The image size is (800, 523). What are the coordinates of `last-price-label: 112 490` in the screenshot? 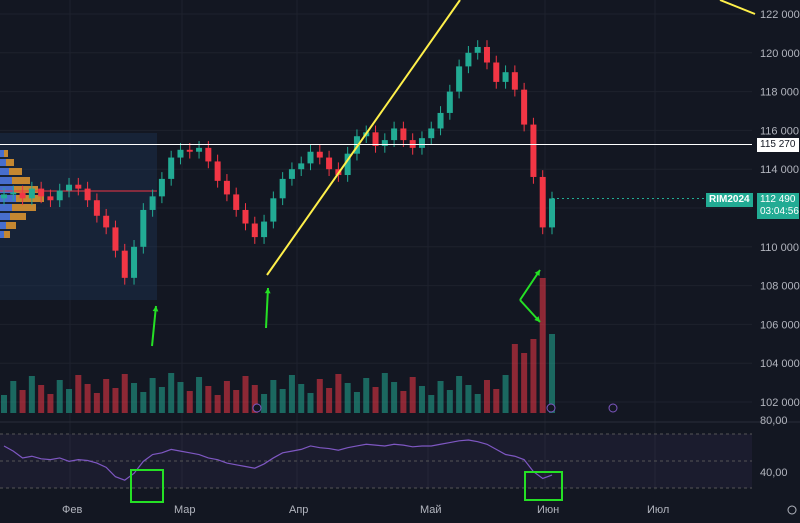 It's located at (778, 199).